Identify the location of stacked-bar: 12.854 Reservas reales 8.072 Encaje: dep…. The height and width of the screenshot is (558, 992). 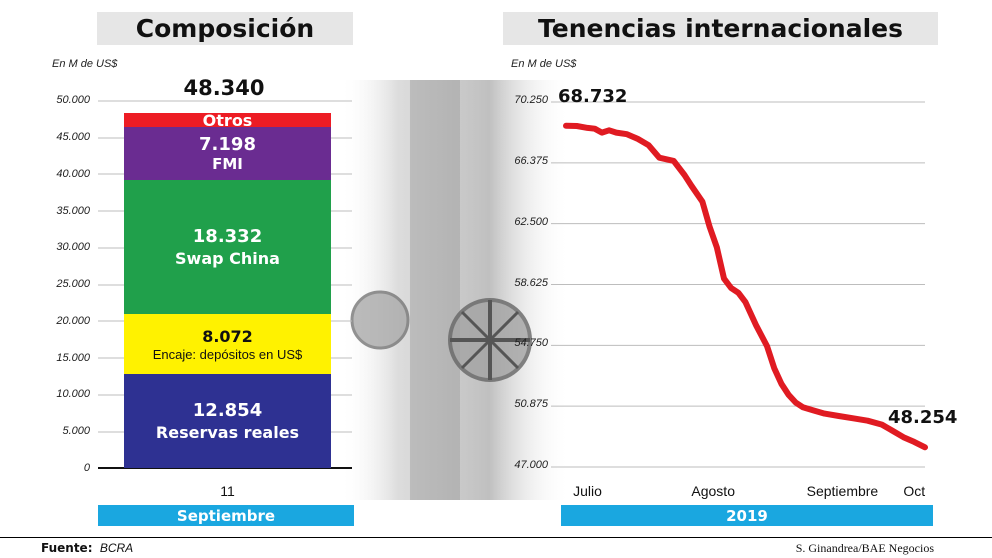
(227, 284).